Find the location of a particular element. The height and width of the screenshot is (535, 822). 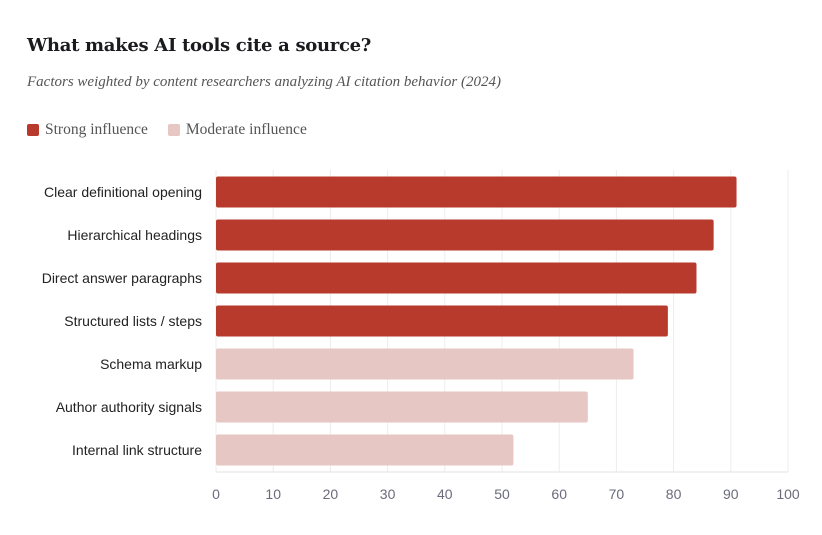

x-tick-label: 20 is located at coordinates (331, 494).